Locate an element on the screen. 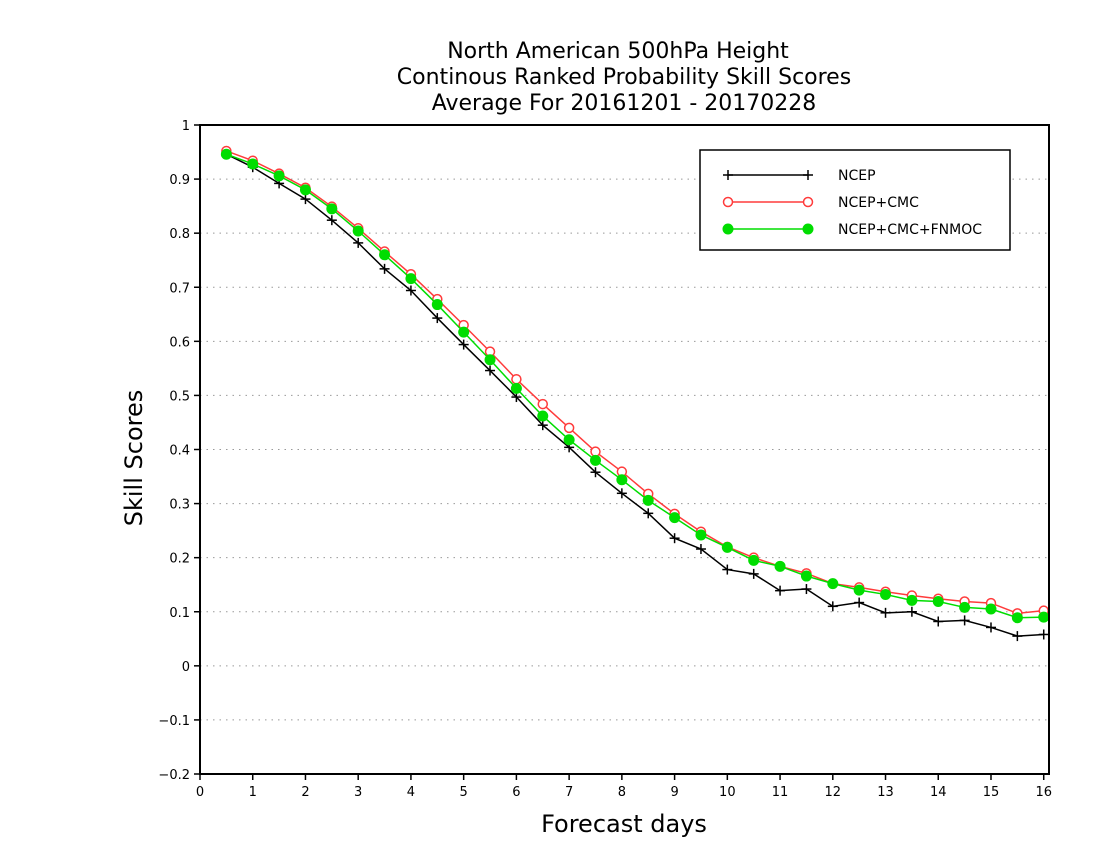  x-axis-ticks: 0 1 2 3 4 5 6 7 8 9 10 11 12 13 14 15 16 is located at coordinates (624, 787).